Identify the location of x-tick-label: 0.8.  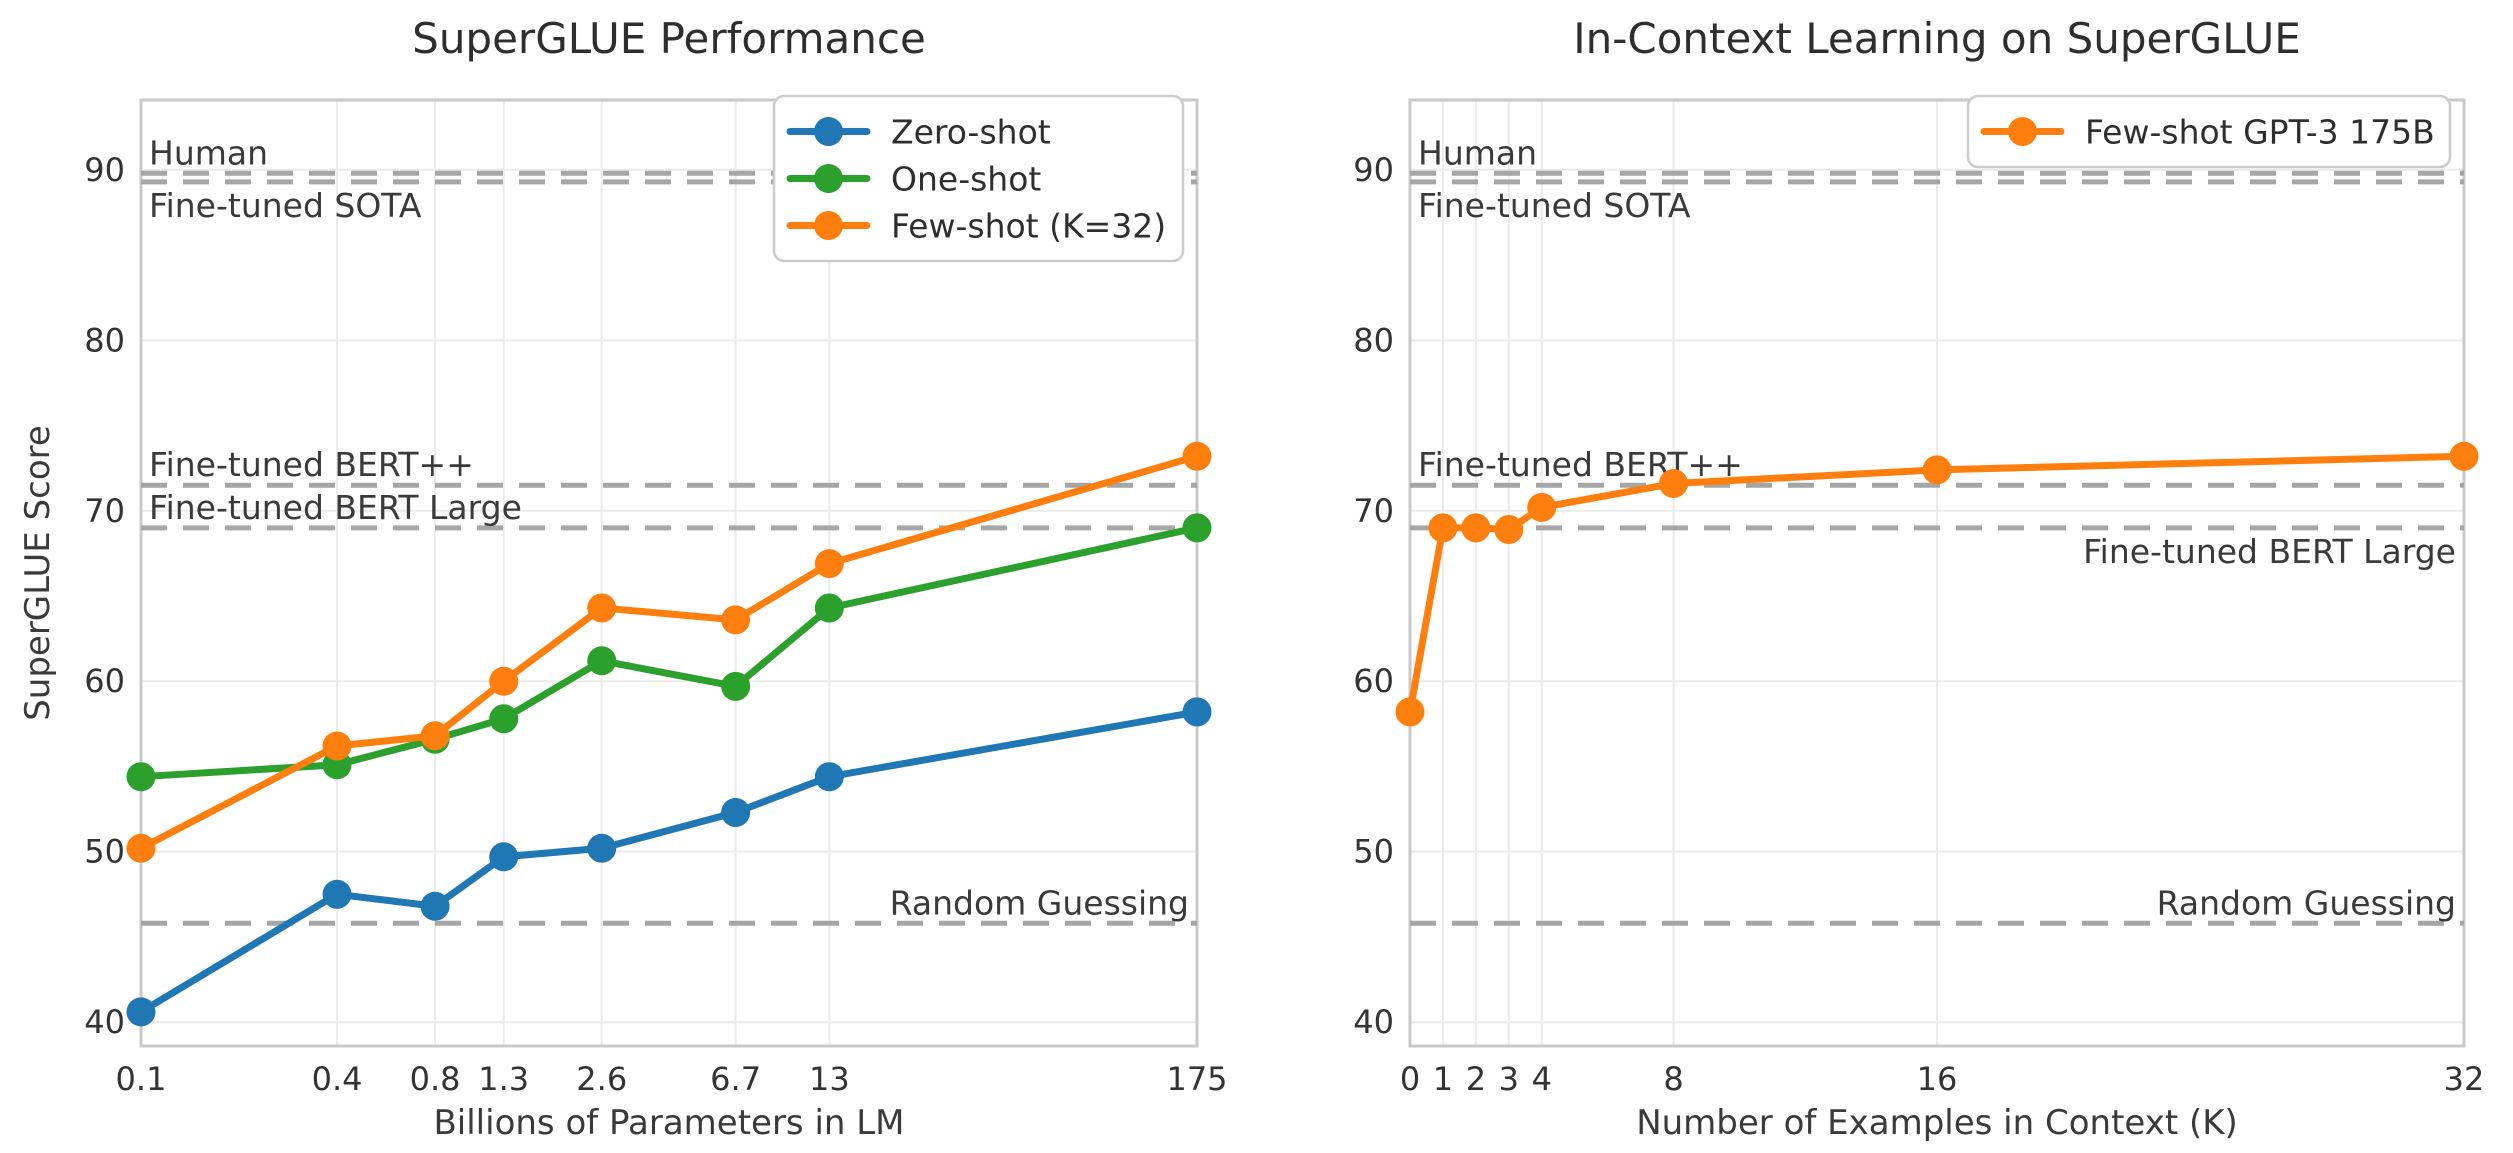
(435, 1079).